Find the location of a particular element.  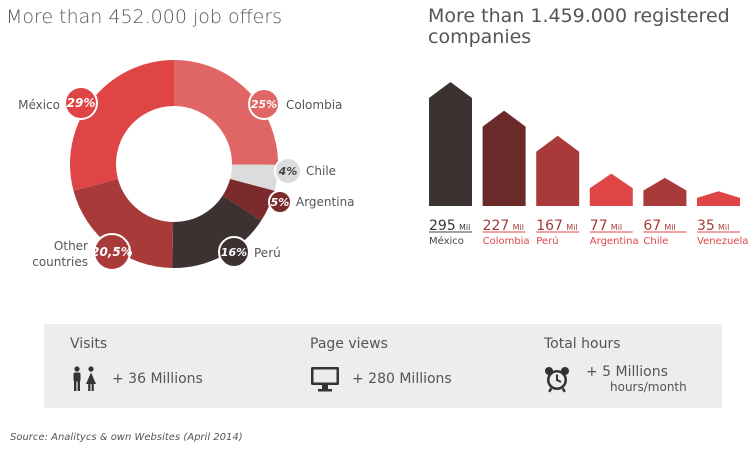

bar-title: More than 1.459.000 registered companies is located at coordinates (579, 26).